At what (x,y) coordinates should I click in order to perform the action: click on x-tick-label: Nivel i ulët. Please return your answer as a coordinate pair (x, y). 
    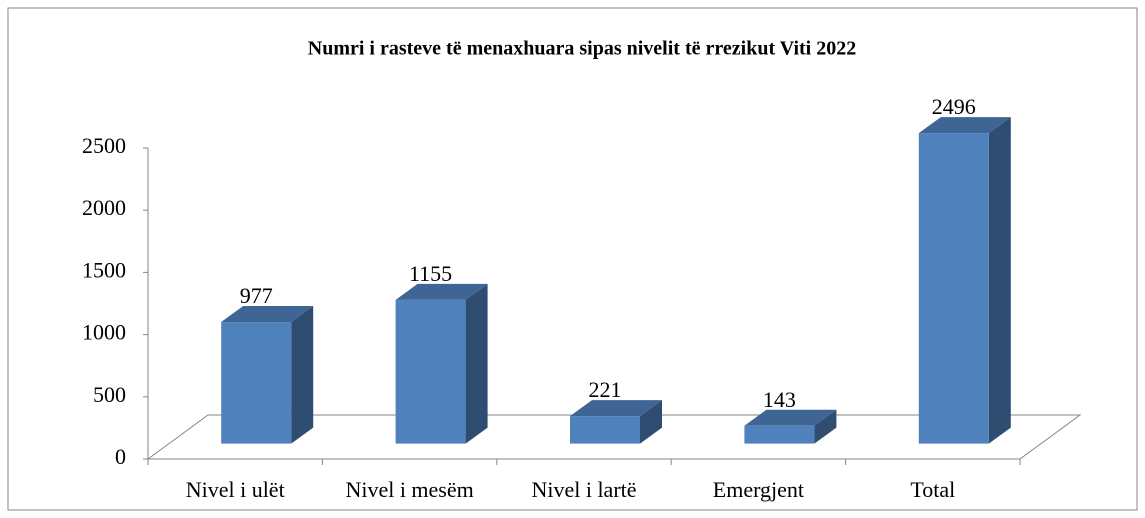
    Looking at the image, I should click on (235, 489).